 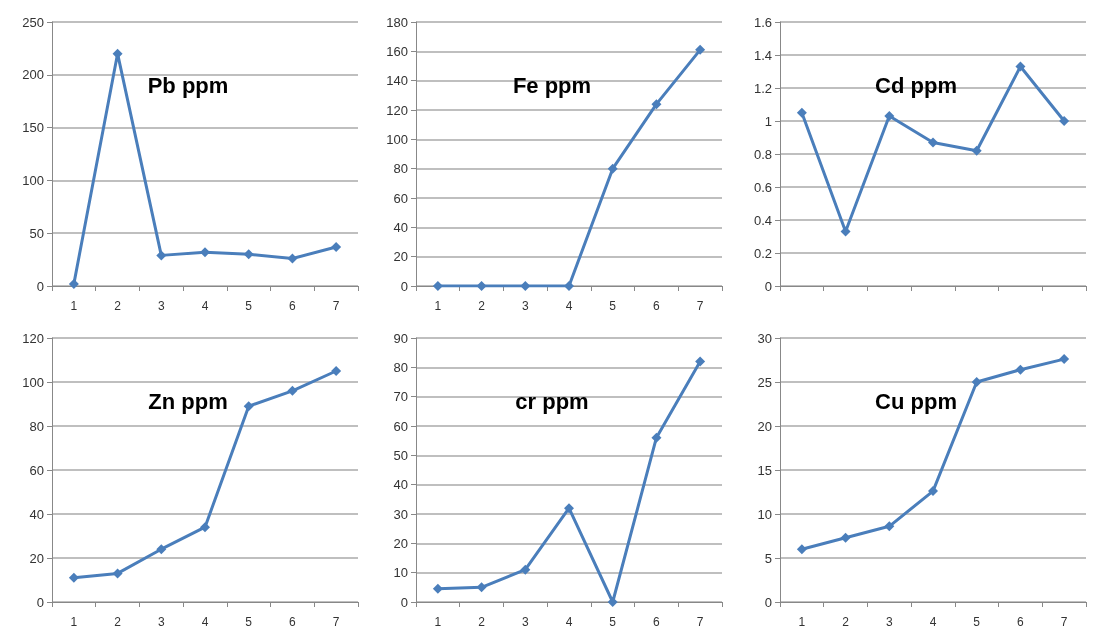 What do you see at coordinates (762, 88) in the screenshot?
I see `y-tick-label: 1.2` at bounding box center [762, 88].